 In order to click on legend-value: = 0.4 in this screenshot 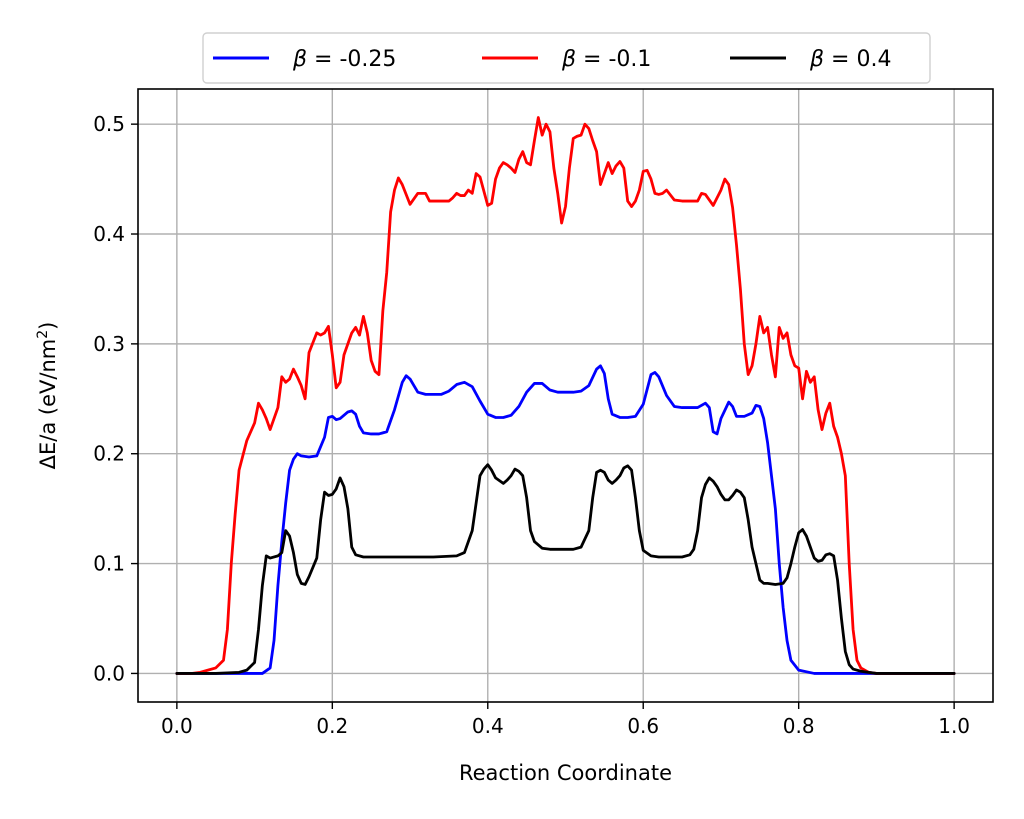, I will do `click(857, 59)`.